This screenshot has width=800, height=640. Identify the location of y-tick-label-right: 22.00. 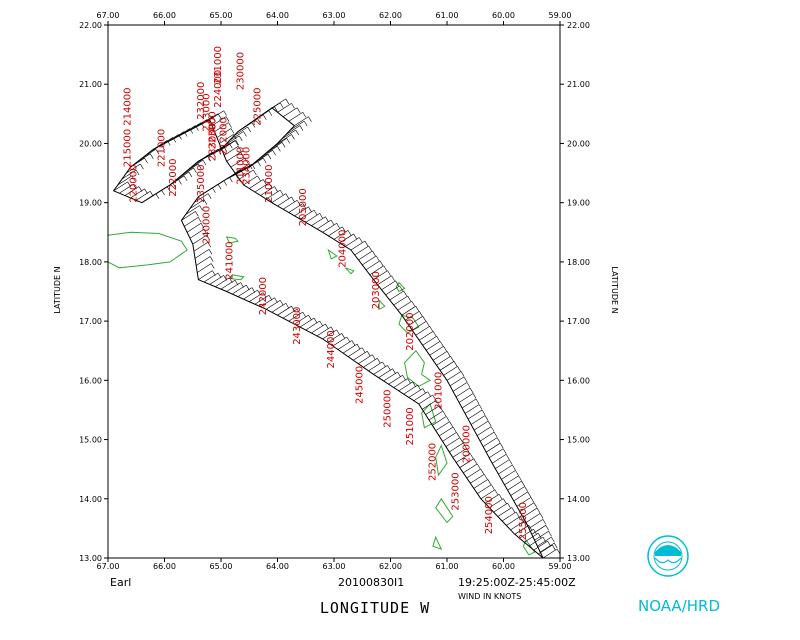
(578, 25).